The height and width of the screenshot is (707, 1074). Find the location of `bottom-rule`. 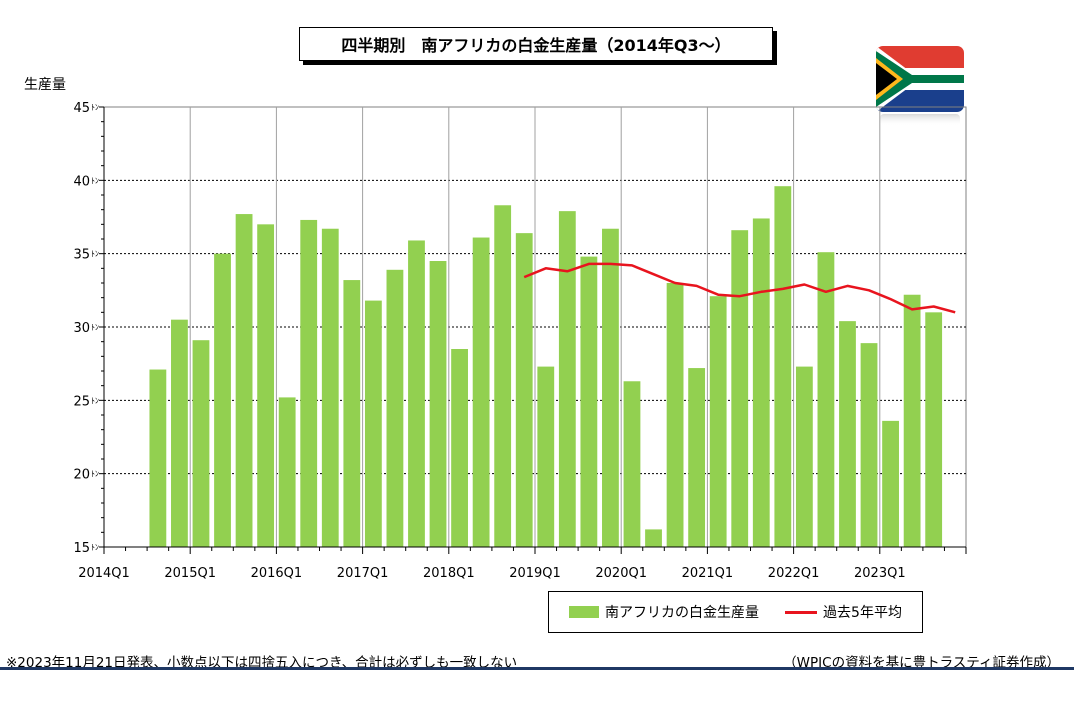

bottom-rule is located at coordinates (537, 668).